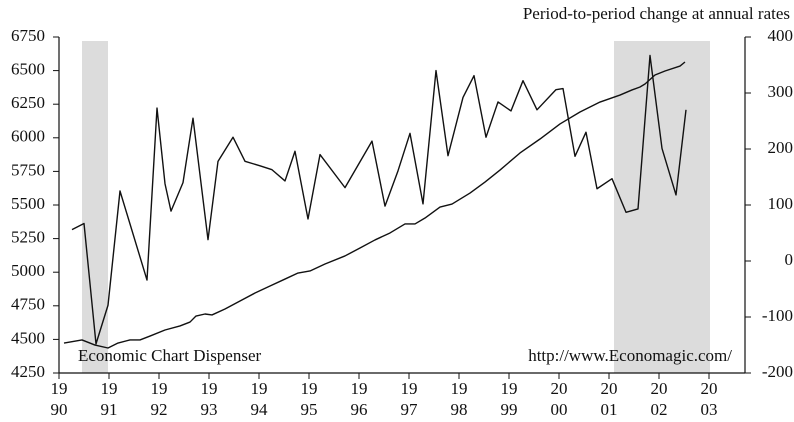 The height and width of the screenshot is (422, 794). I want to click on x-tick-label: 19 93, so click(209, 399).